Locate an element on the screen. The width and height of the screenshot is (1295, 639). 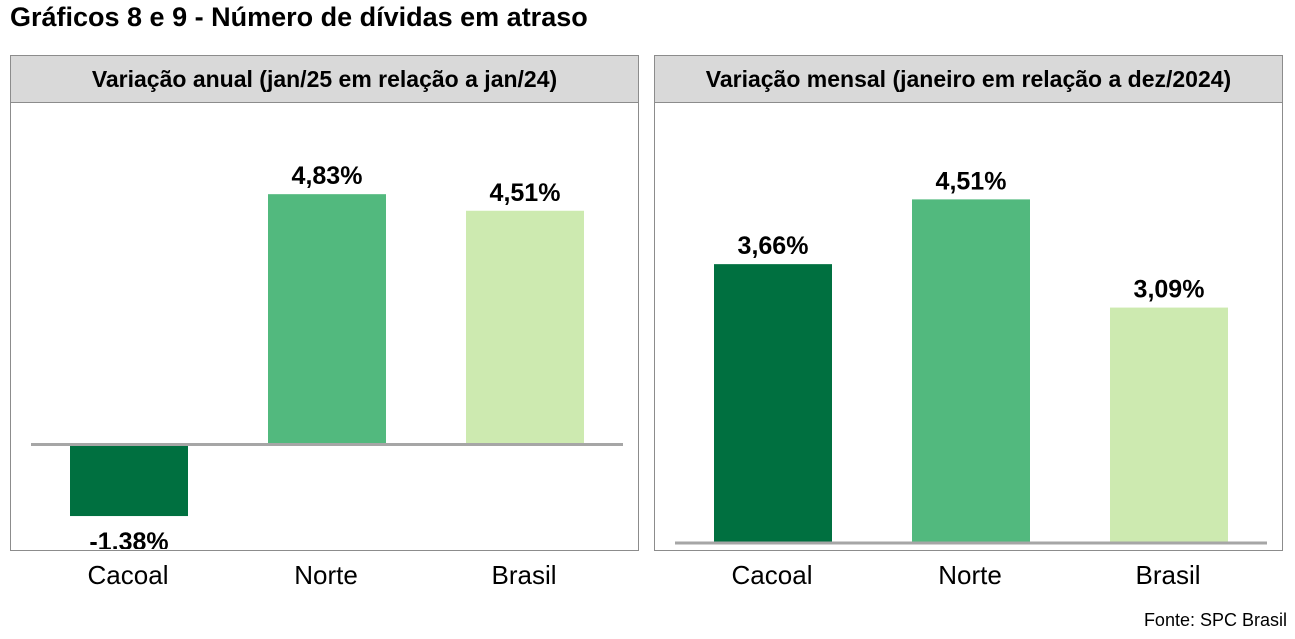
source-note: Fonte: SPC Brasil is located at coordinates (1215, 620).